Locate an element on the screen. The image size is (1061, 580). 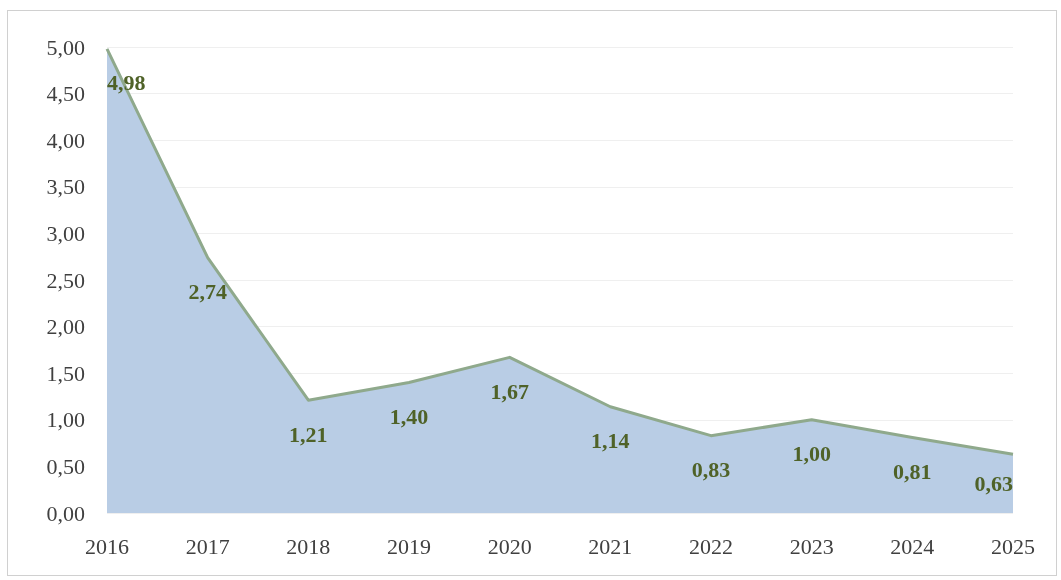
x-tick-label: 2018 is located at coordinates (308, 546).